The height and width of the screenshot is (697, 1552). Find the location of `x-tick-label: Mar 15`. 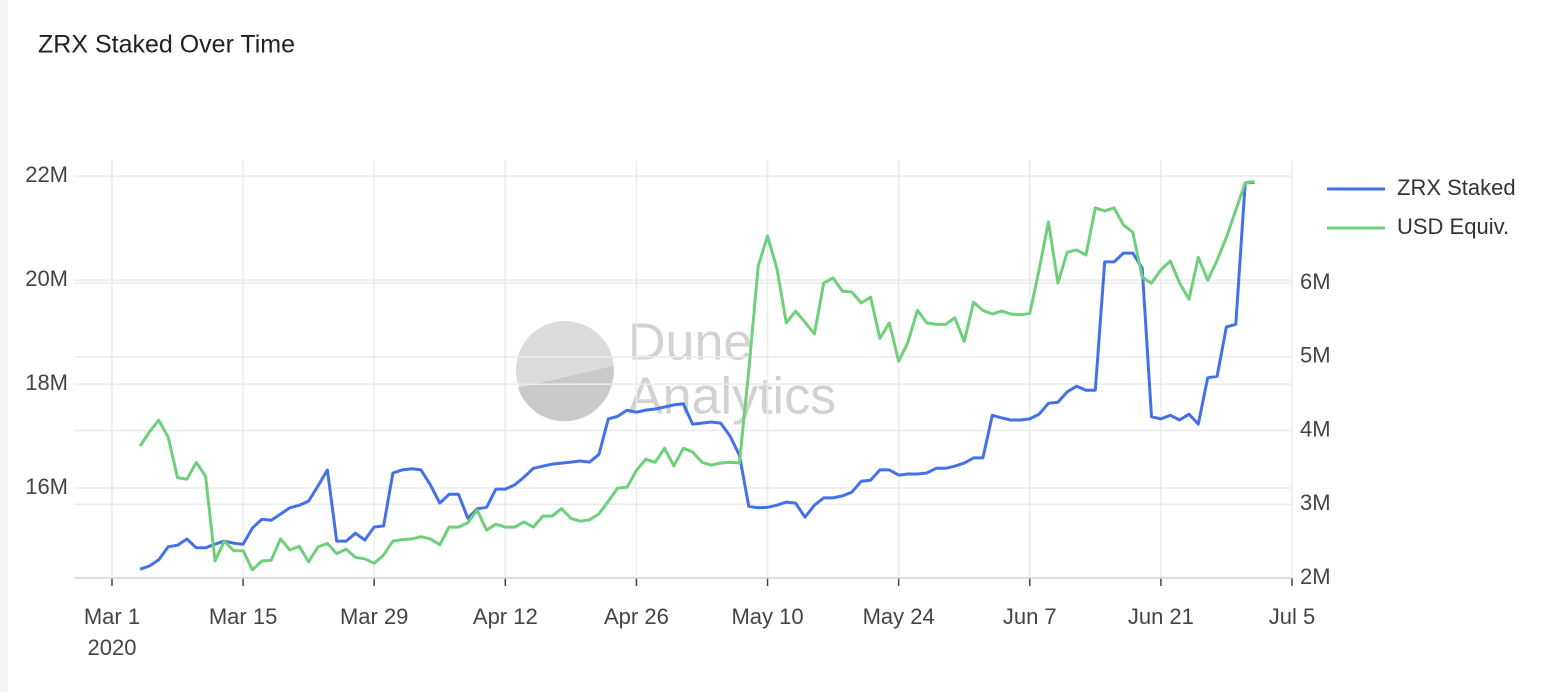

x-tick-label: Mar 15 is located at coordinates (243, 616).